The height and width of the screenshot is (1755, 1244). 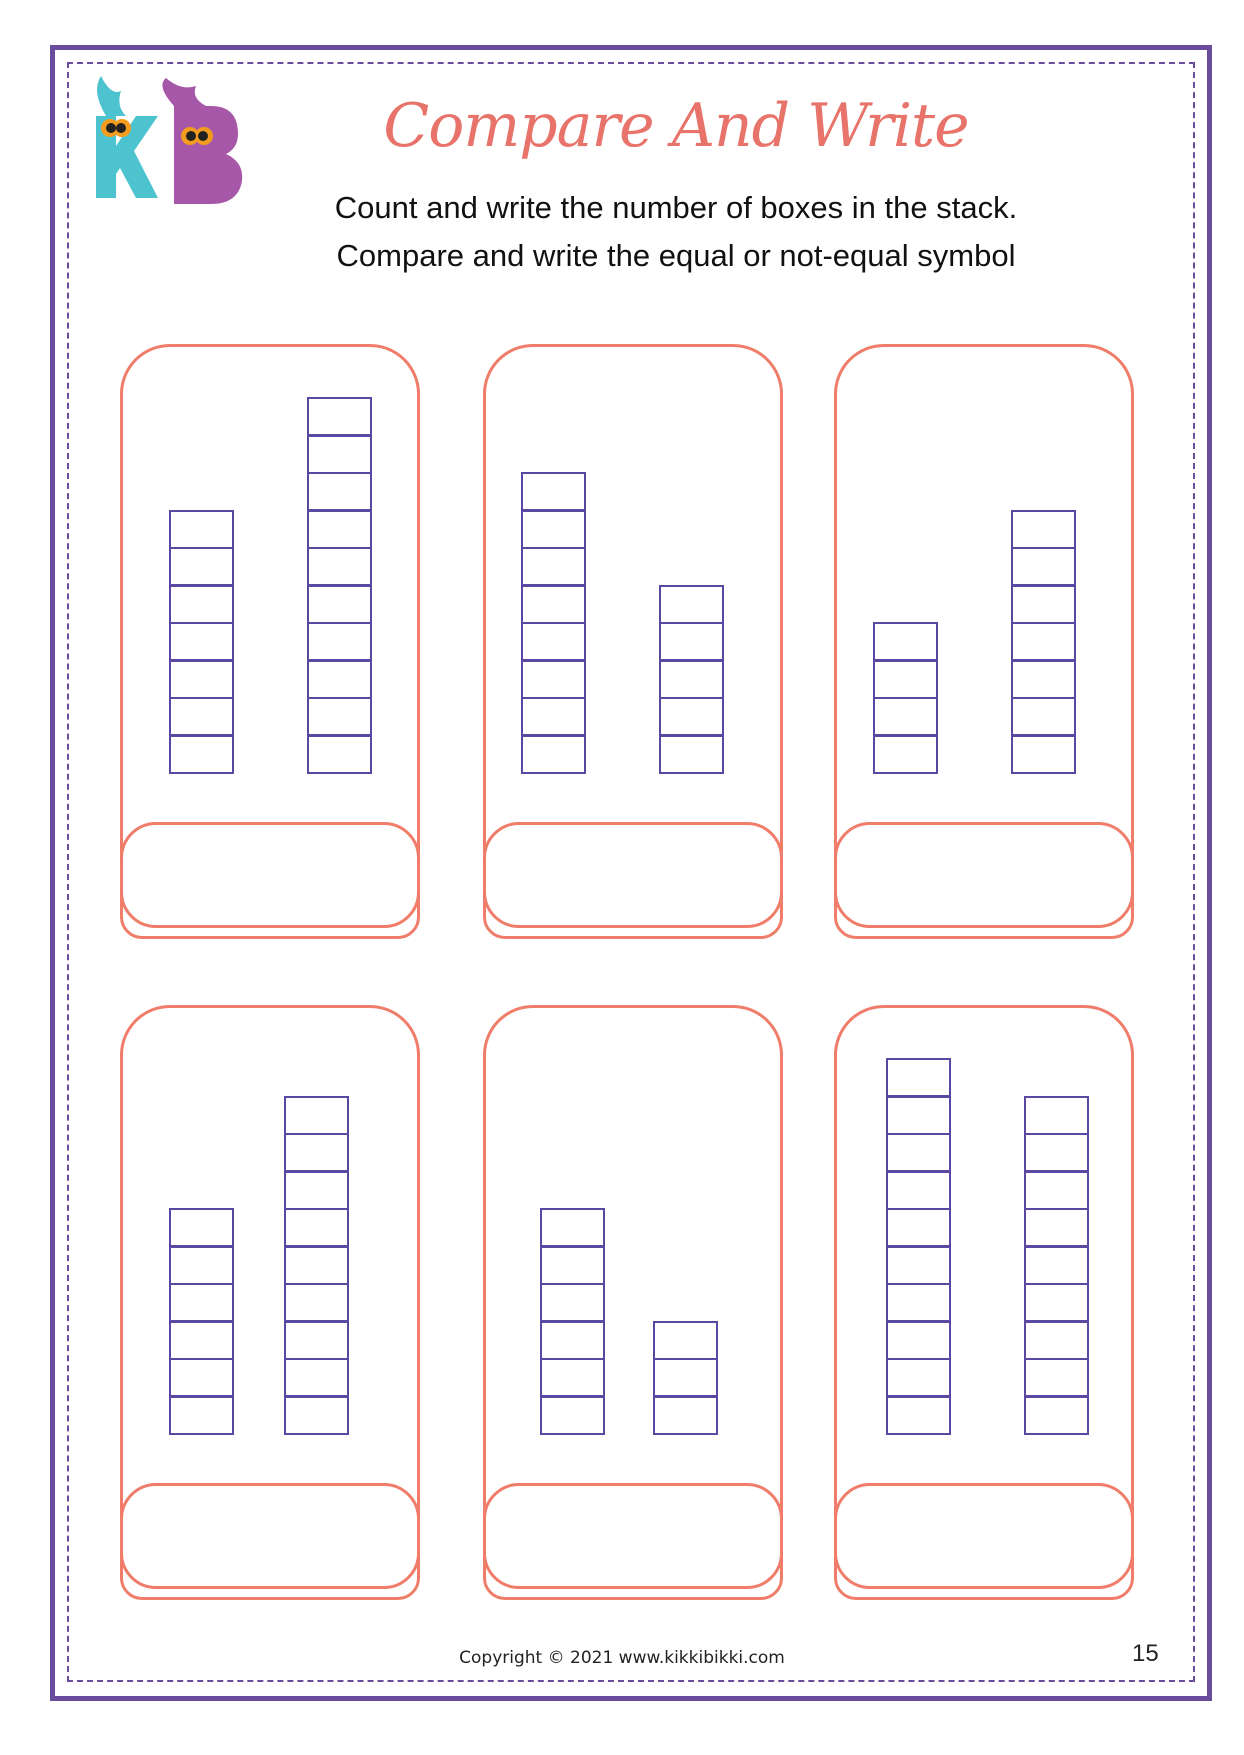 I want to click on worksheet-title: Compare And Write, so click(x=676, y=126).